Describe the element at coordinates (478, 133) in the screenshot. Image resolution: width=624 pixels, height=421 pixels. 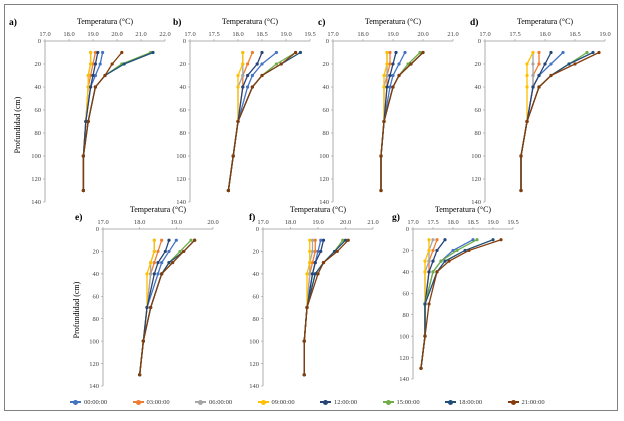
I see `y-tick-label: 80` at that location.